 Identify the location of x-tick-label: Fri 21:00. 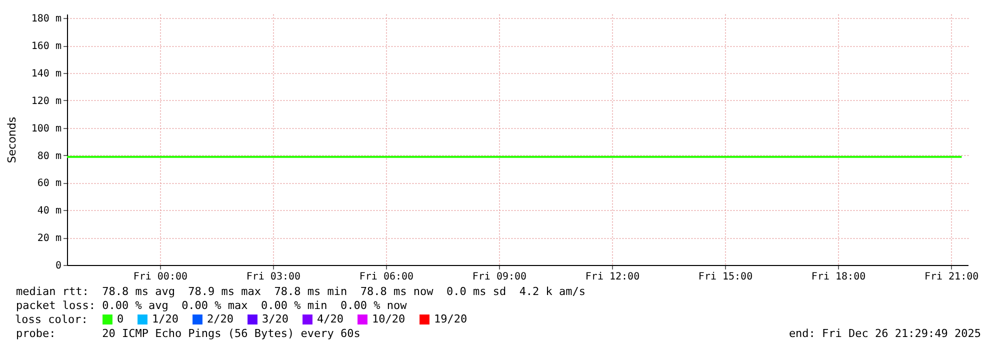
(951, 277).